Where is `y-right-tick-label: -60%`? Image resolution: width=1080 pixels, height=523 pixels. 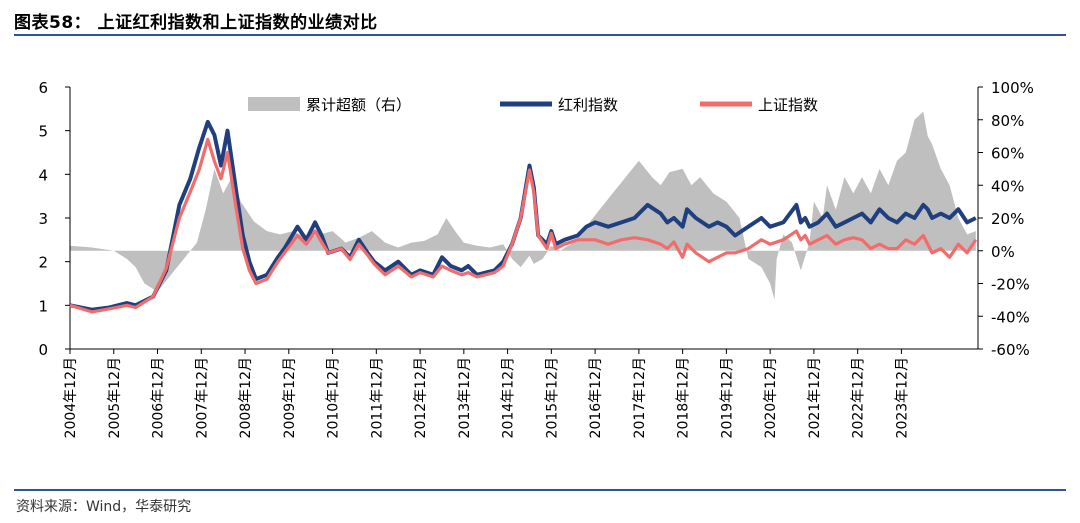 y-right-tick-label: -60% is located at coordinates (1010, 350).